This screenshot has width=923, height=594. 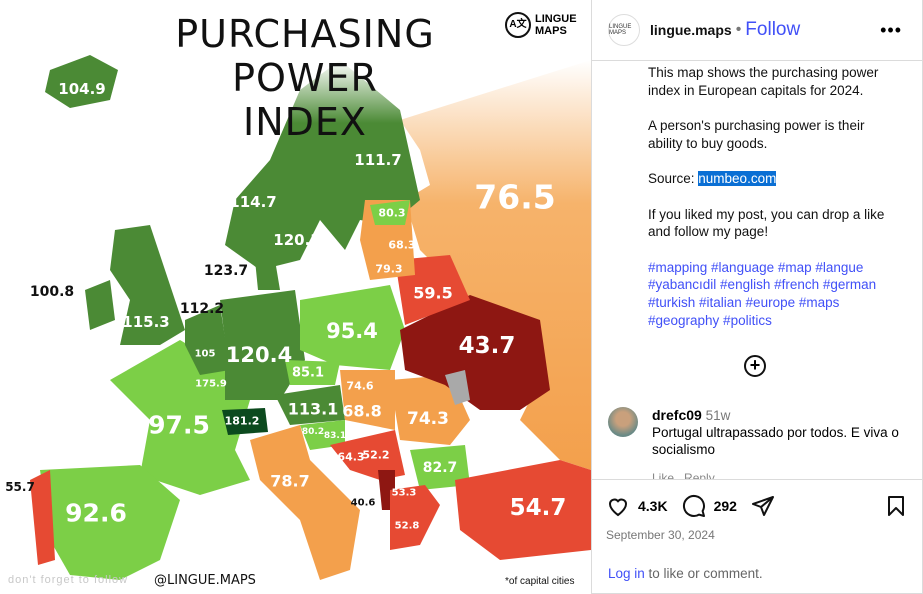 What do you see at coordinates (335, 436) in the screenshot?
I see `label-croatia: 83.1` at bounding box center [335, 436].